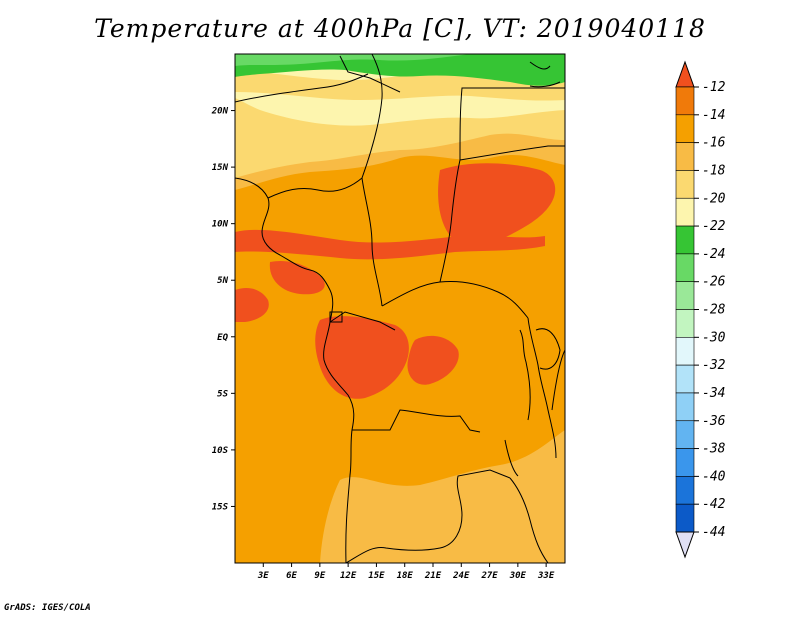  What do you see at coordinates (348, 576) in the screenshot?
I see `lon-tick-label: 12E` at bounding box center [348, 576].